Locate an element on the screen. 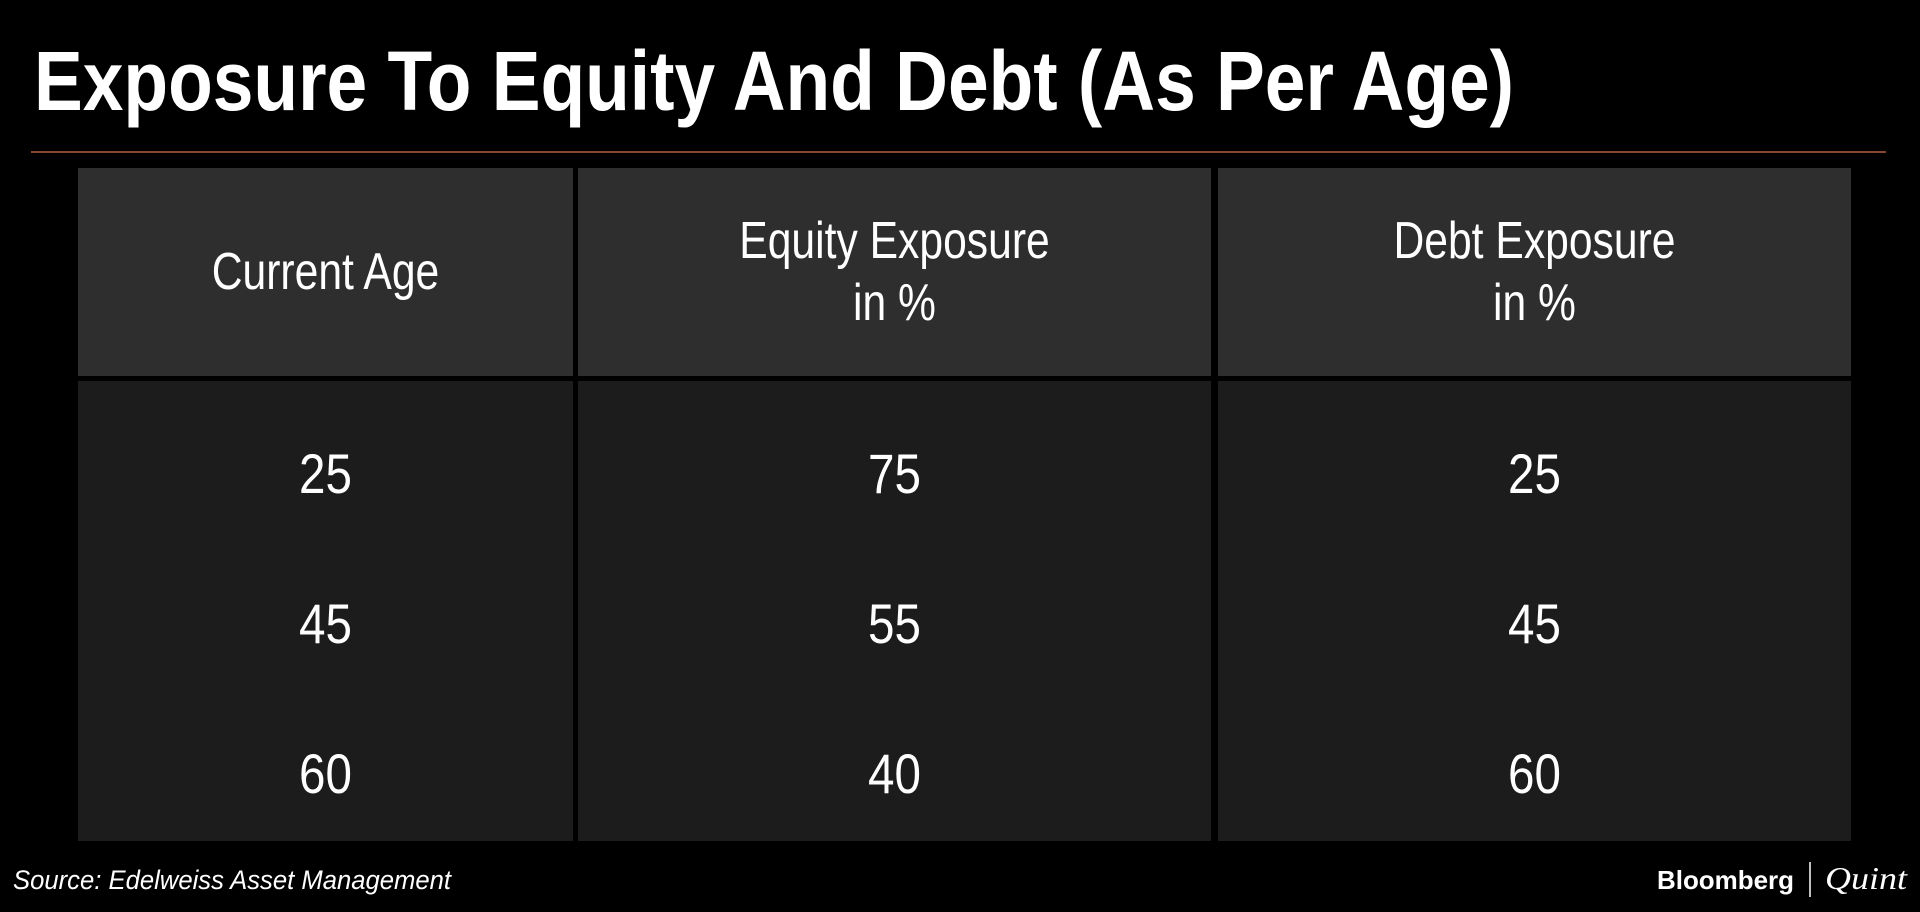  logo-bloomberg: Bloomberg is located at coordinates (1725, 880).